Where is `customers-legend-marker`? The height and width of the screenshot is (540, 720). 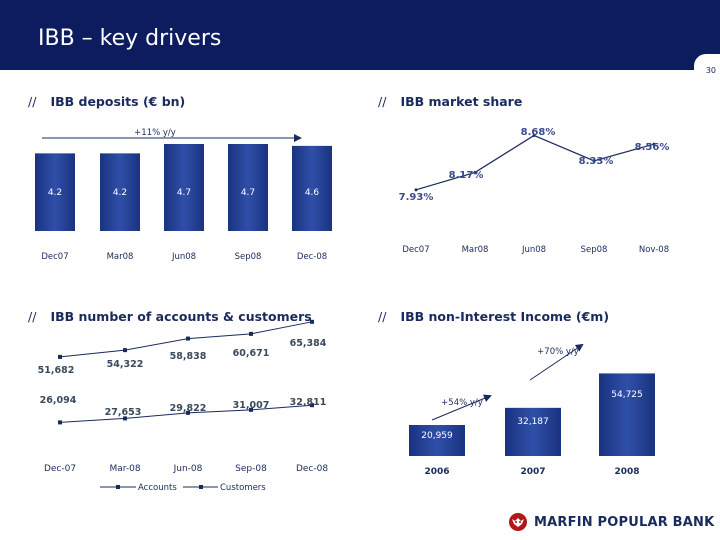
customers-legend-marker is located at coordinates (201, 487).